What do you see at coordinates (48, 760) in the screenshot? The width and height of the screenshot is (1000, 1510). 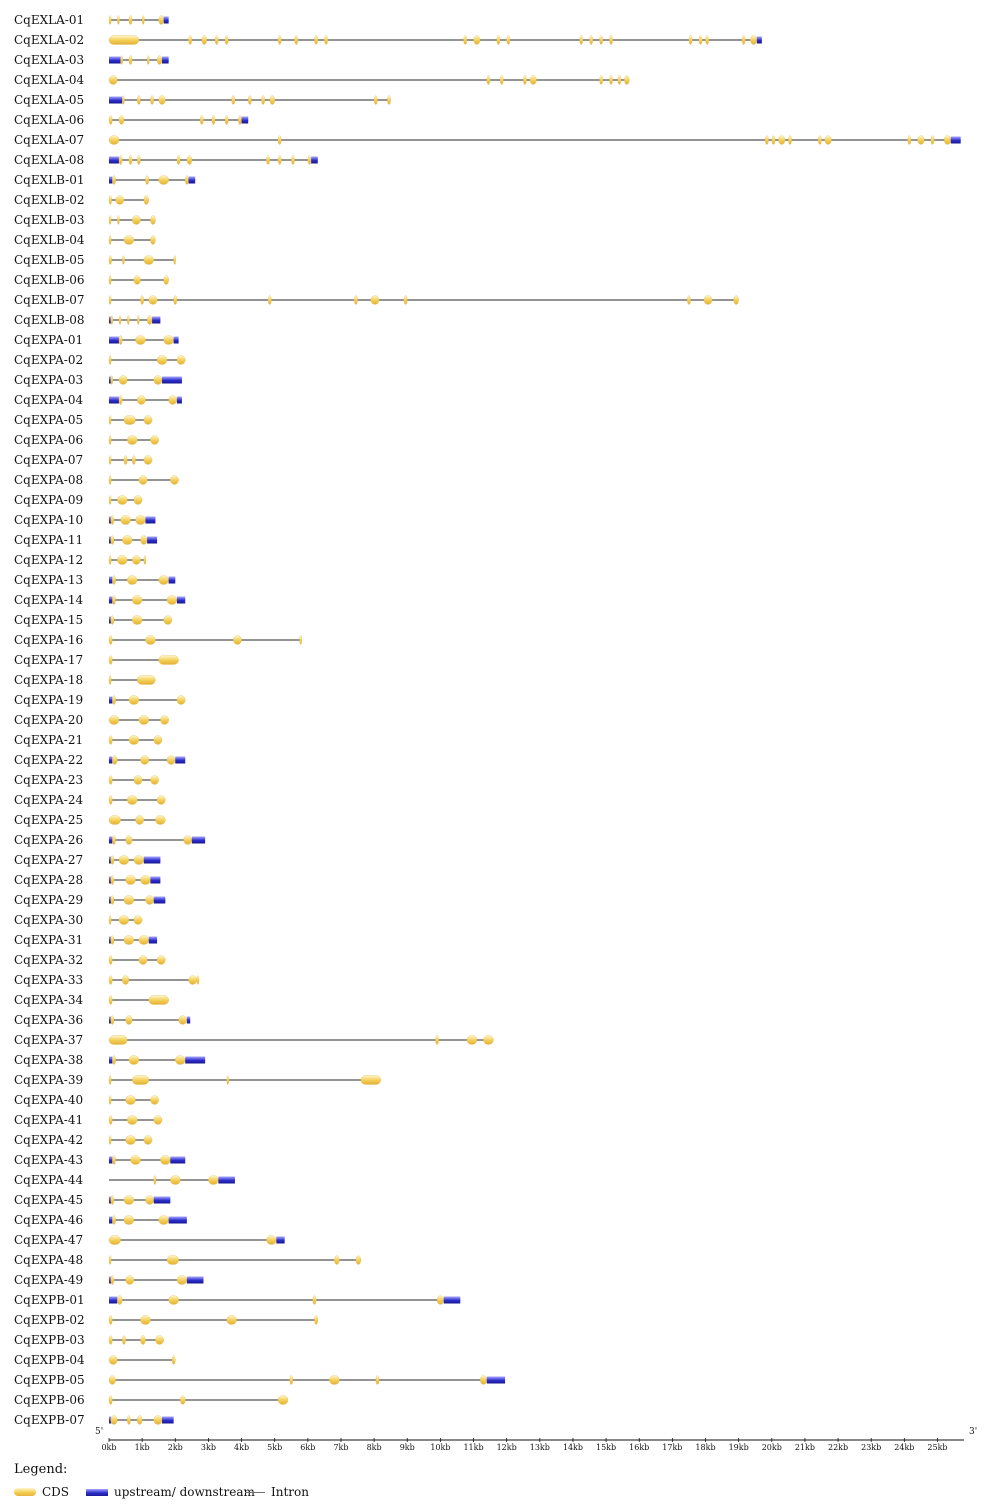 I see `gene-label: CqEXPA-22` at bounding box center [48, 760].